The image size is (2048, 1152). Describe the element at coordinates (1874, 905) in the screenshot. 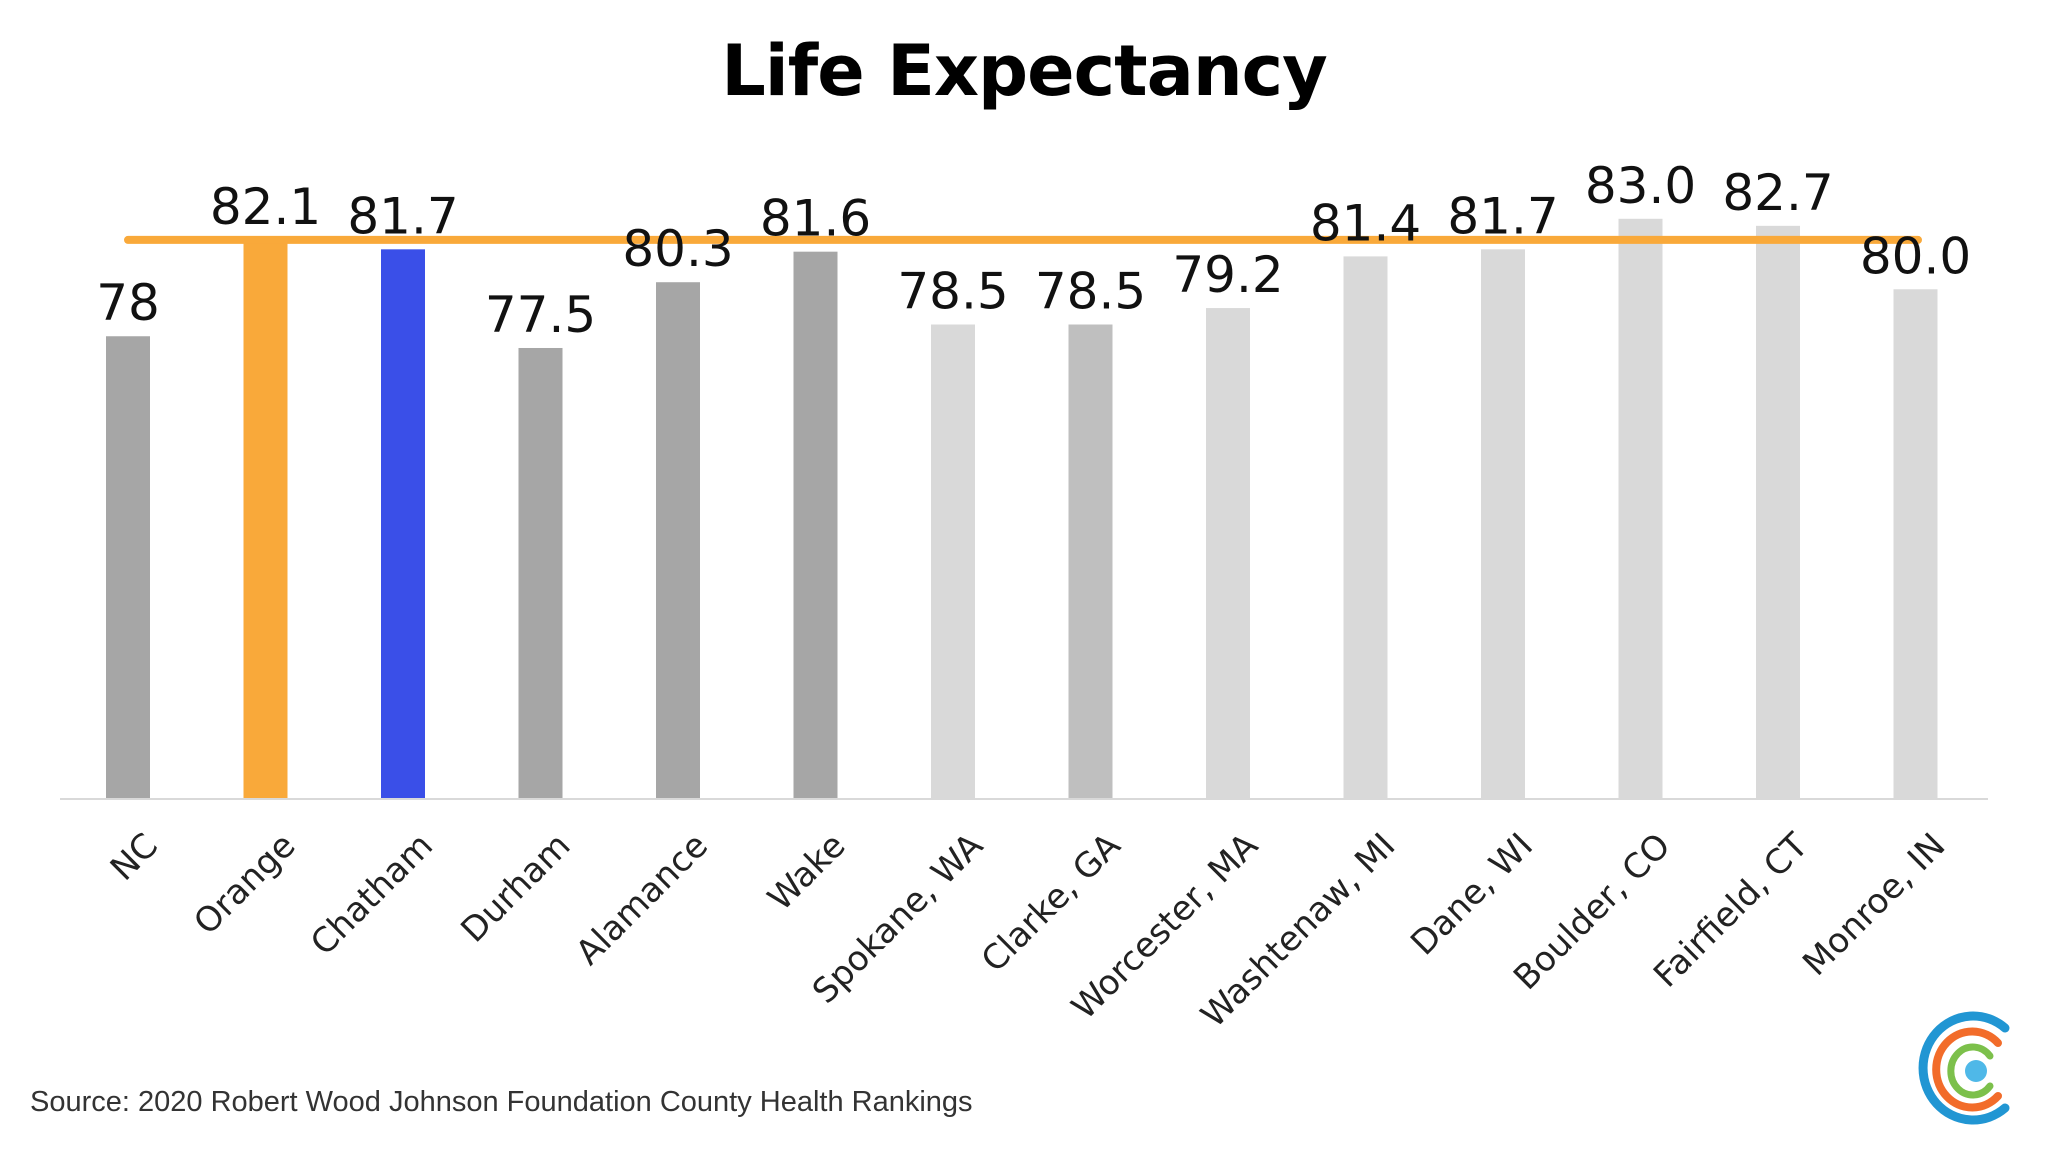

I see `category-label-13: Monroe, IN` at that location.